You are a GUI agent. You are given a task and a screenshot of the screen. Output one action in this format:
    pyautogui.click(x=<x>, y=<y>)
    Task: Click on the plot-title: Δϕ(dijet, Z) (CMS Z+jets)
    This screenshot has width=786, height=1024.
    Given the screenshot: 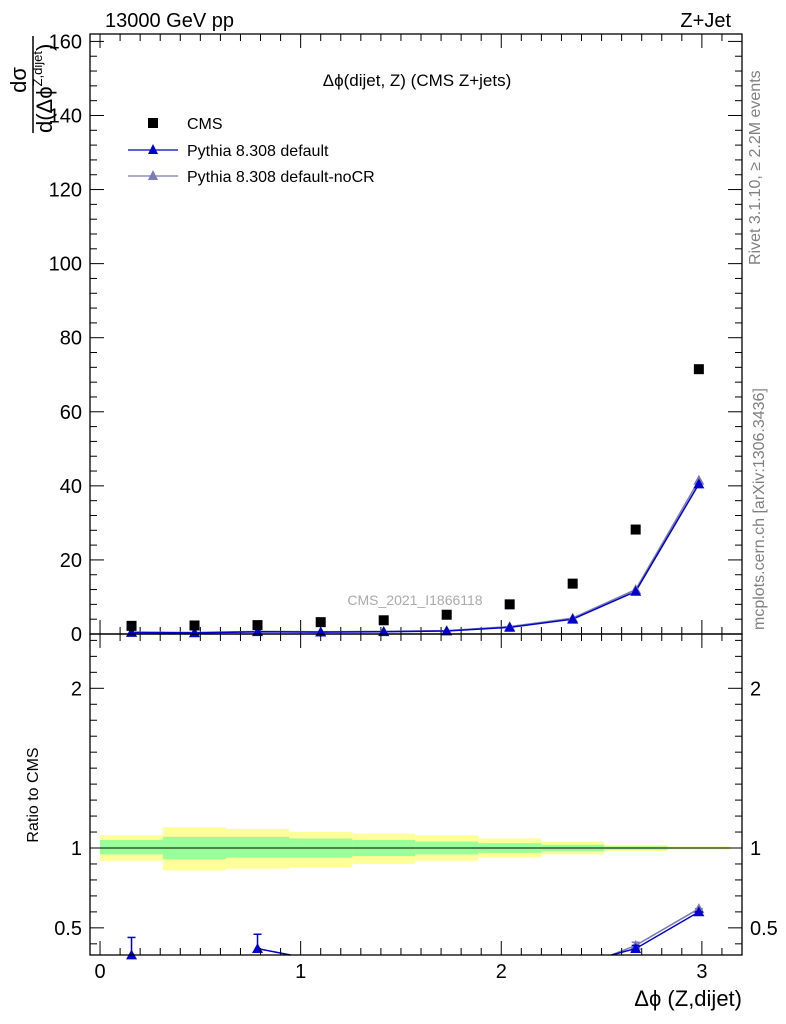 What is the action you would take?
    pyautogui.click(x=417, y=80)
    